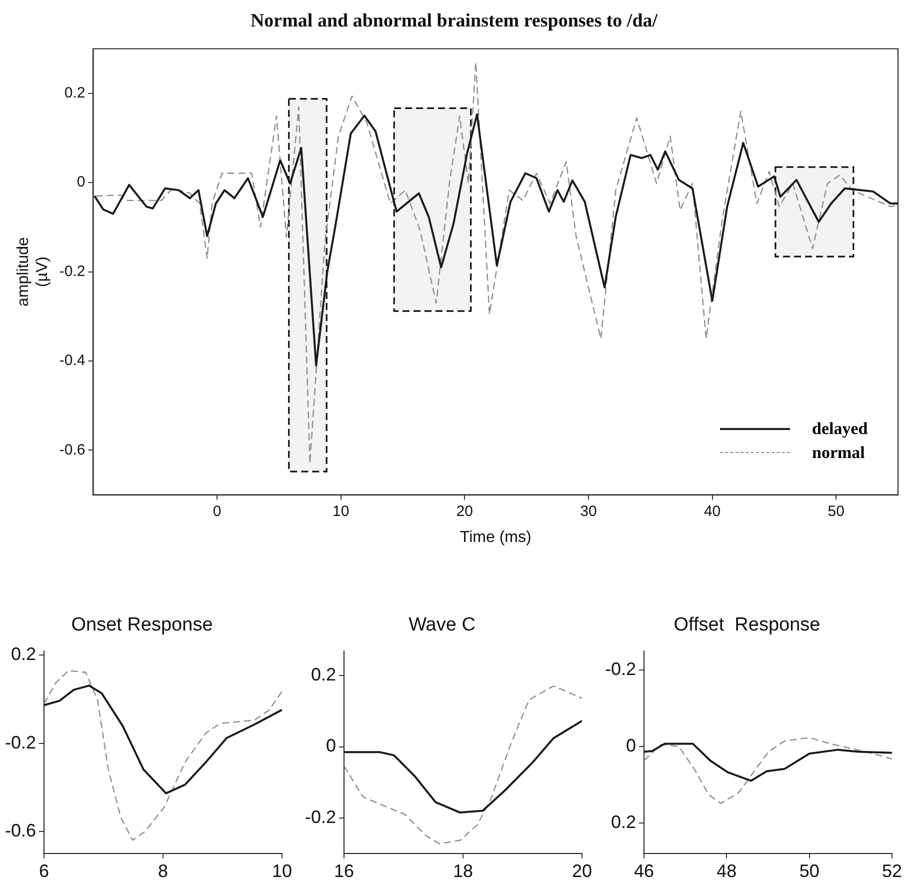  What do you see at coordinates (588, 511) in the screenshot?
I see `x-tick-label: 30` at bounding box center [588, 511].